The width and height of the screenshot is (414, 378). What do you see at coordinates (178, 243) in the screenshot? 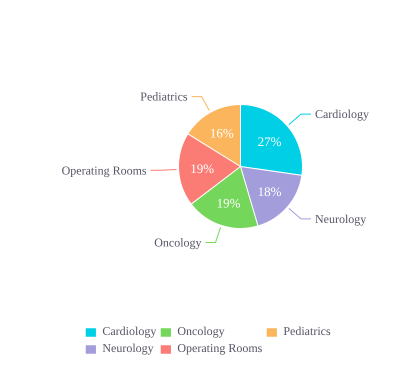
I see `slice-label: Oncology` at bounding box center [178, 243].